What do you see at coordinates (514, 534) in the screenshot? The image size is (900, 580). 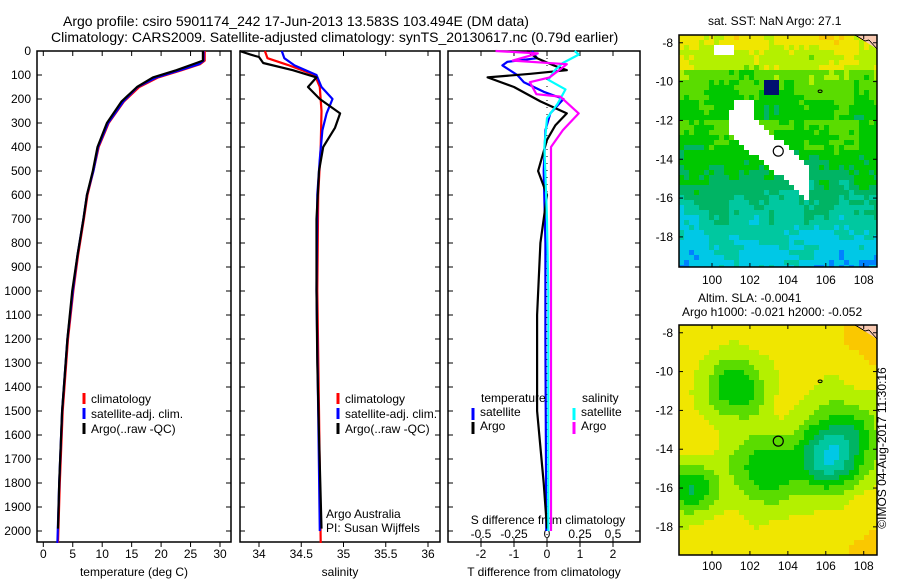 I see `s-tick-label: -0.25` at bounding box center [514, 534].